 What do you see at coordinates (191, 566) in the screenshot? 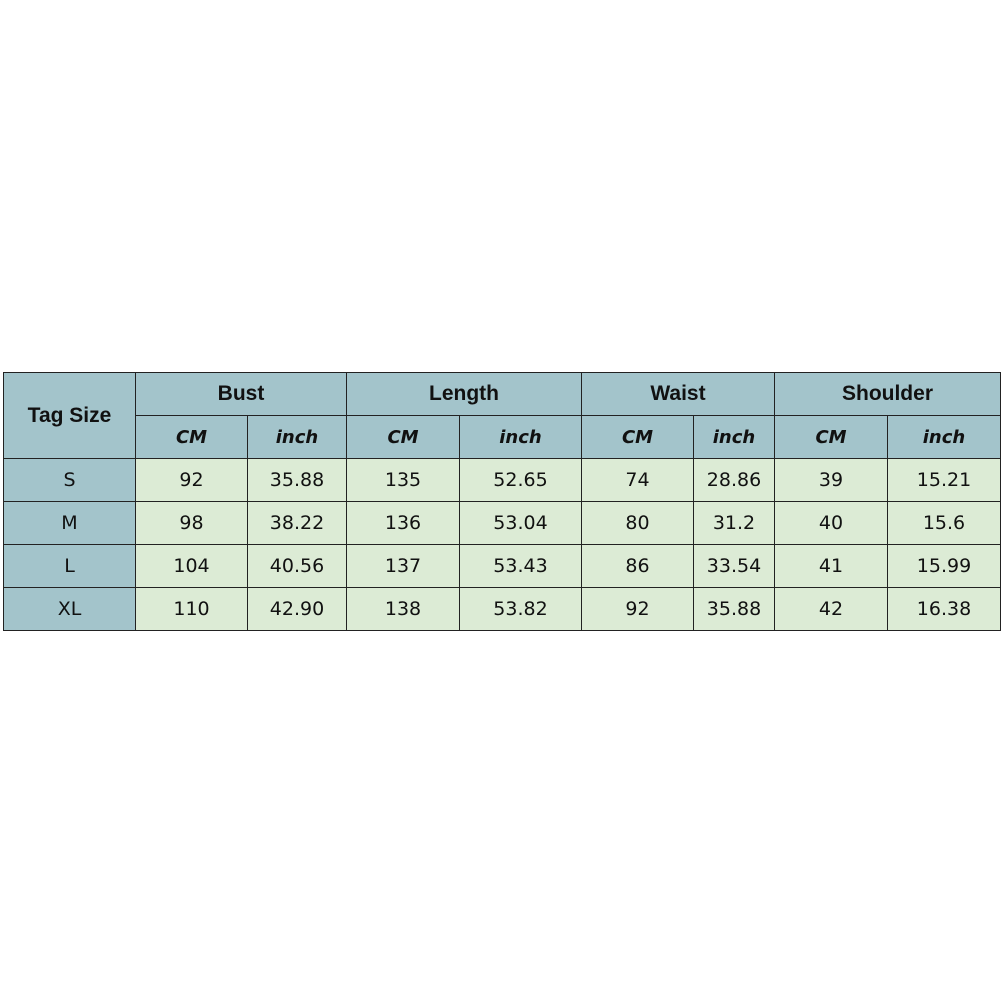
I see `measurement-cell: 104` at bounding box center [191, 566].